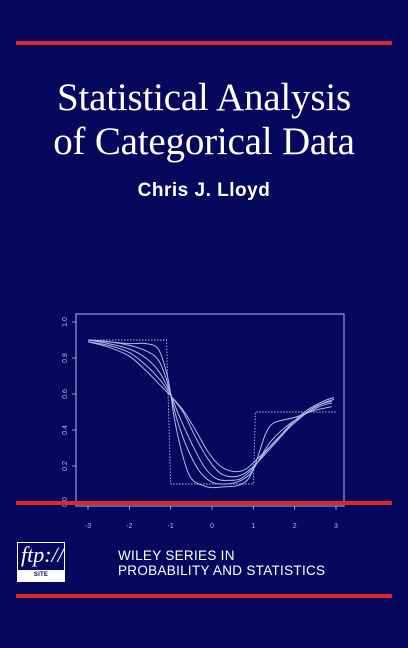 The image size is (408, 648). I want to click on series-line-1: WILEY SERIES IN, so click(176, 555).